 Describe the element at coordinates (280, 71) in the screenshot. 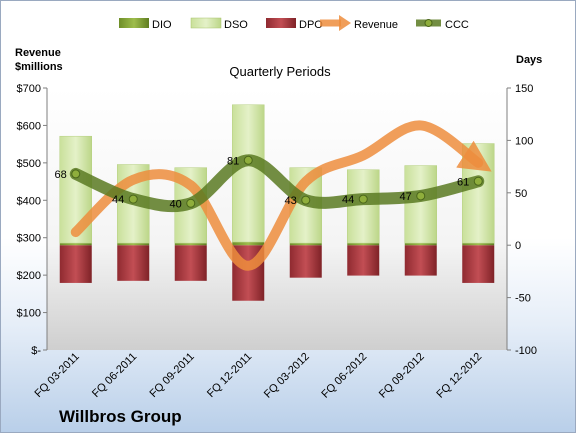

I see `chart-title: Quarterly Periods` at that location.